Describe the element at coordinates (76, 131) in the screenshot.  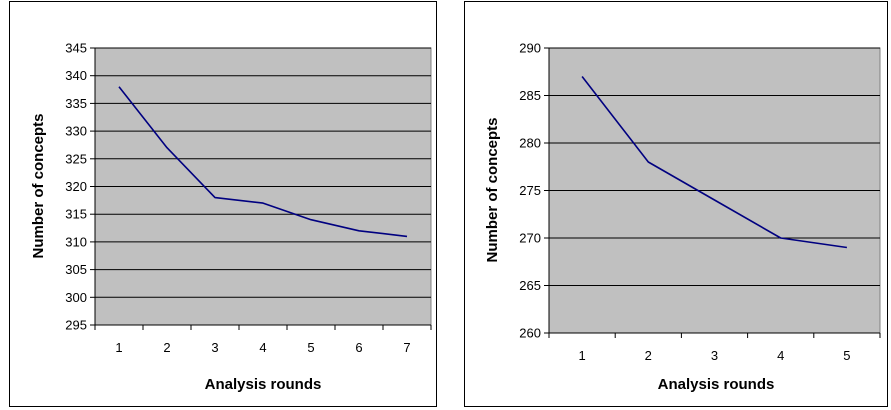
I see `y-tick-label: 330` at that location.